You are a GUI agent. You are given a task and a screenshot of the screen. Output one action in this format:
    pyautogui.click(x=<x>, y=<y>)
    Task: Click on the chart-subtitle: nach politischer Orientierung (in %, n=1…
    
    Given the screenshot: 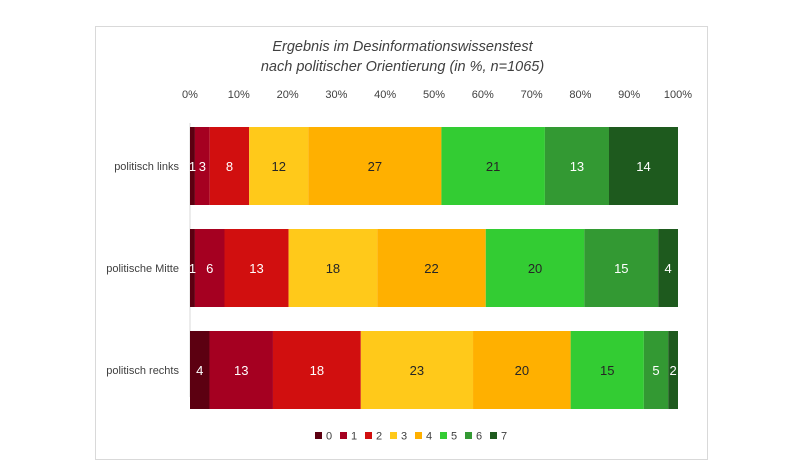 What is the action you would take?
    pyautogui.click(x=402, y=67)
    